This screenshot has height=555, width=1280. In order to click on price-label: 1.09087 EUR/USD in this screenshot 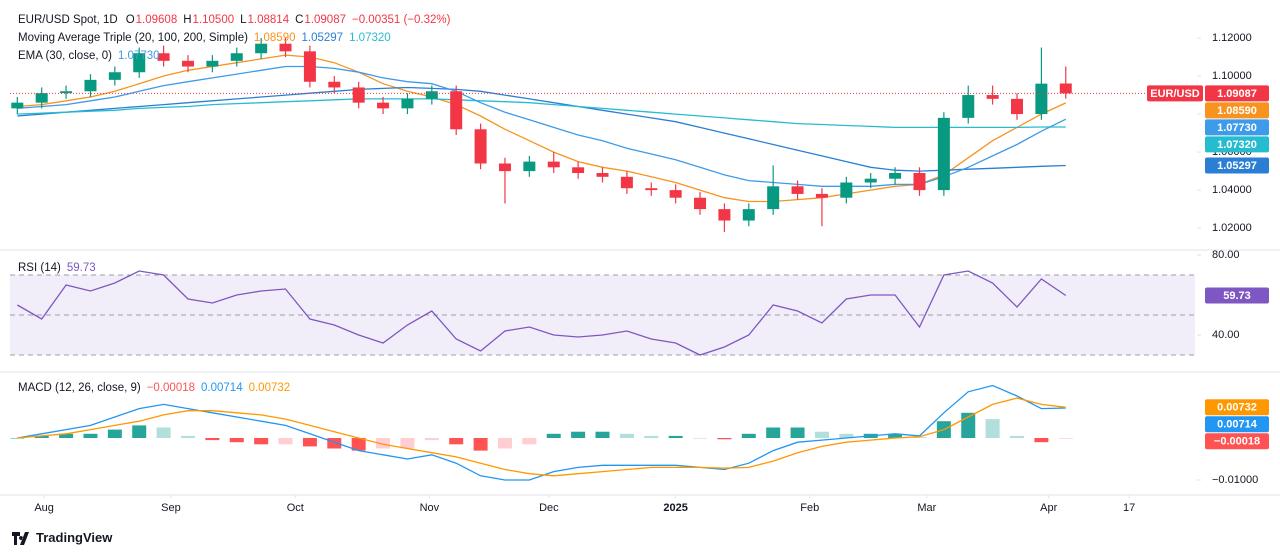, I will do `click(1208, 93)`.